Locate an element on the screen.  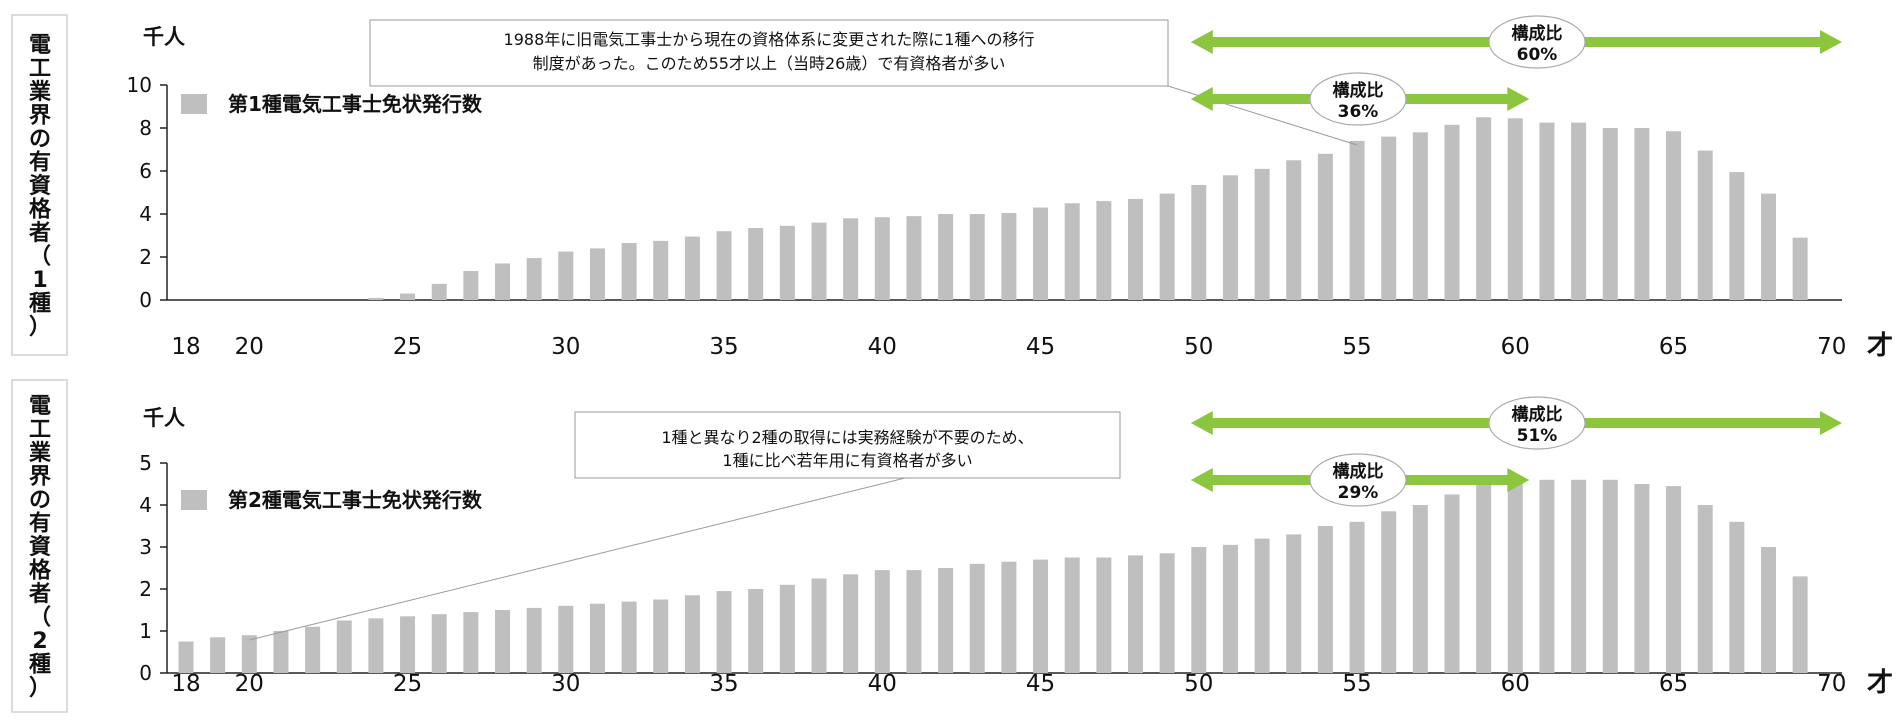
annotation-text: 1988年に旧電気工事士から現在の資格体系に変更された際に1種への移行 is located at coordinates (769, 39).